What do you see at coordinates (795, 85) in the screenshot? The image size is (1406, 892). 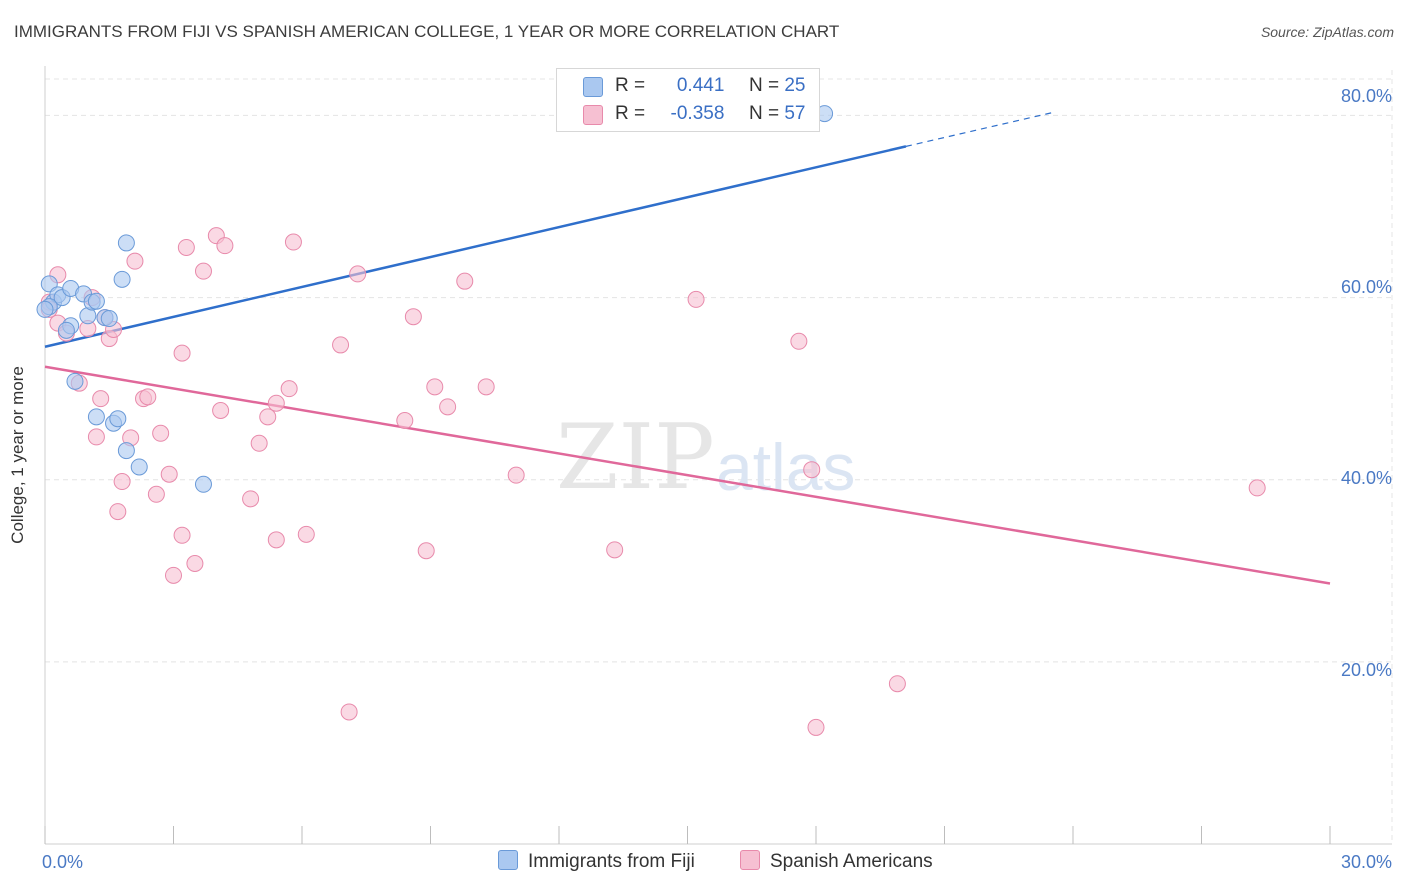 I see `n-value: 25` at bounding box center [795, 85].